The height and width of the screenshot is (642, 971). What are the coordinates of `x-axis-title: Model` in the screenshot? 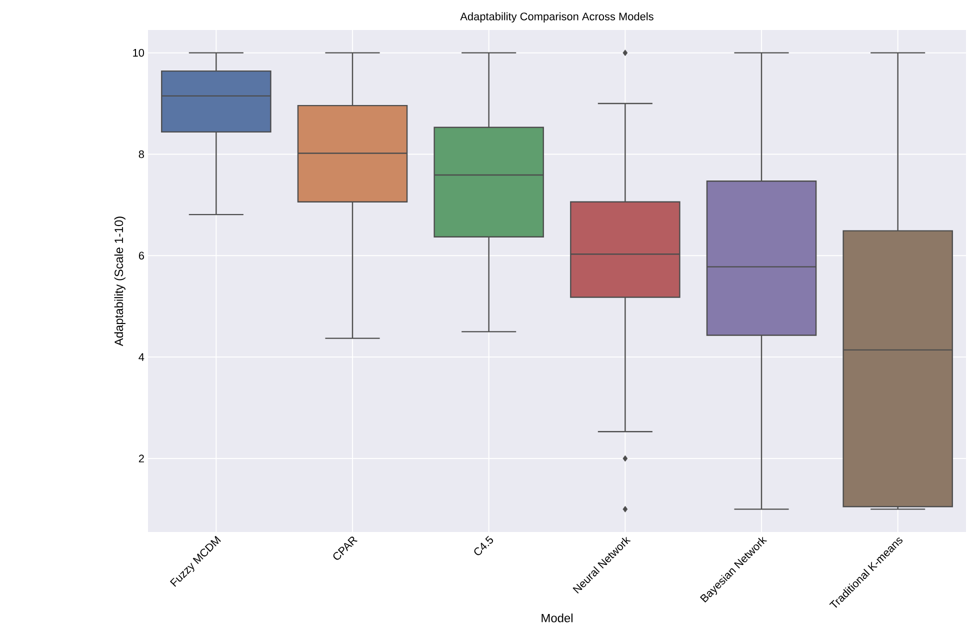 It's located at (557, 618).